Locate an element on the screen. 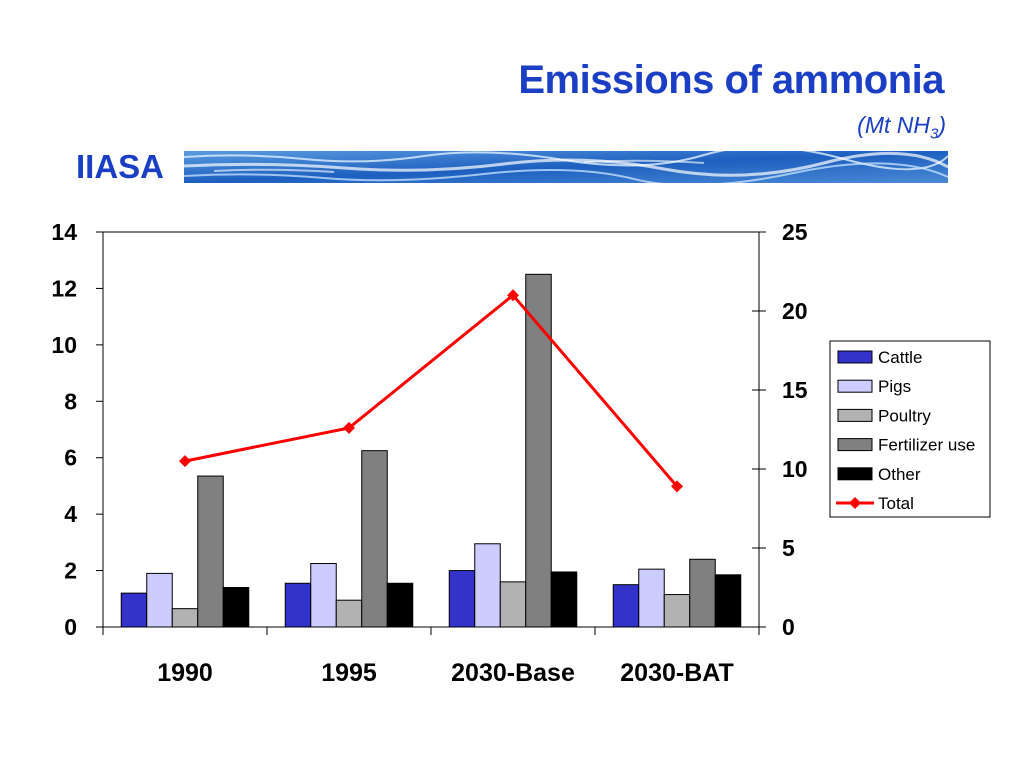 The height and width of the screenshot is (768, 1024). line-total is located at coordinates (431, 390).